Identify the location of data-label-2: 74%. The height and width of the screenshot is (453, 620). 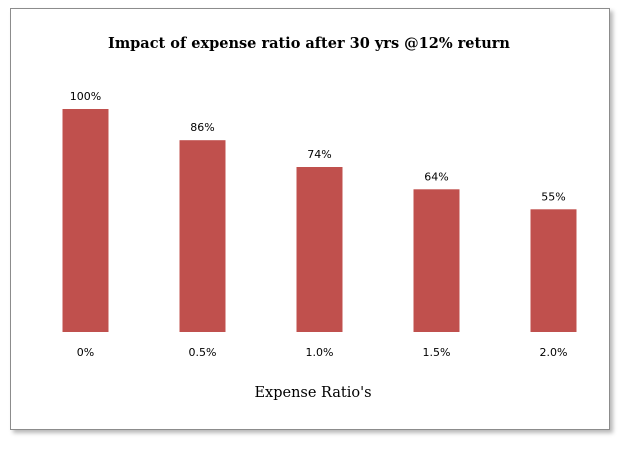
(319, 154).